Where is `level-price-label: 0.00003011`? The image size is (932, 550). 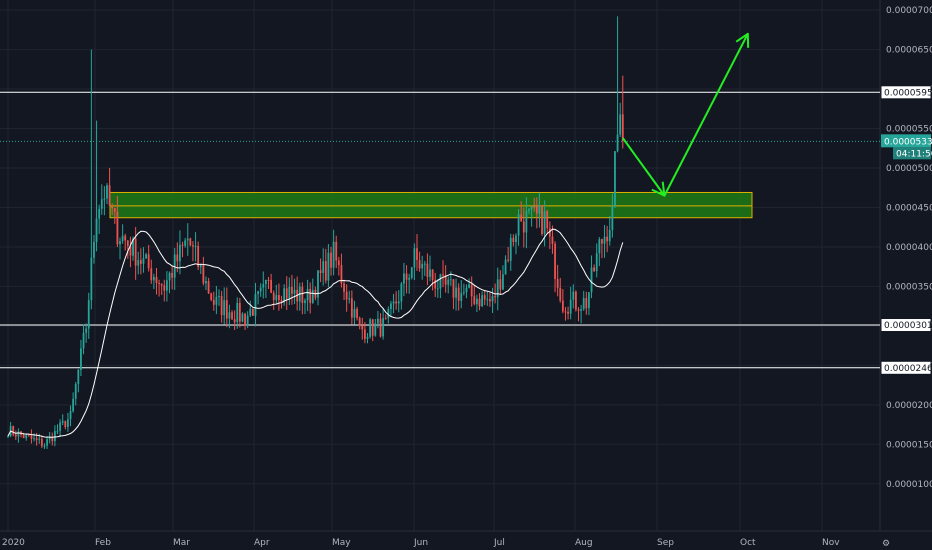
level-price-label: 0.00003011 is located at coordinates (908, 326).